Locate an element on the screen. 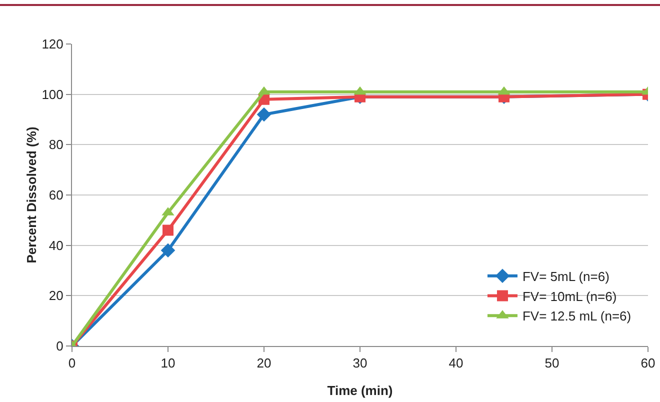  y-tick-label: 20 is located at coordinates (56, 296).